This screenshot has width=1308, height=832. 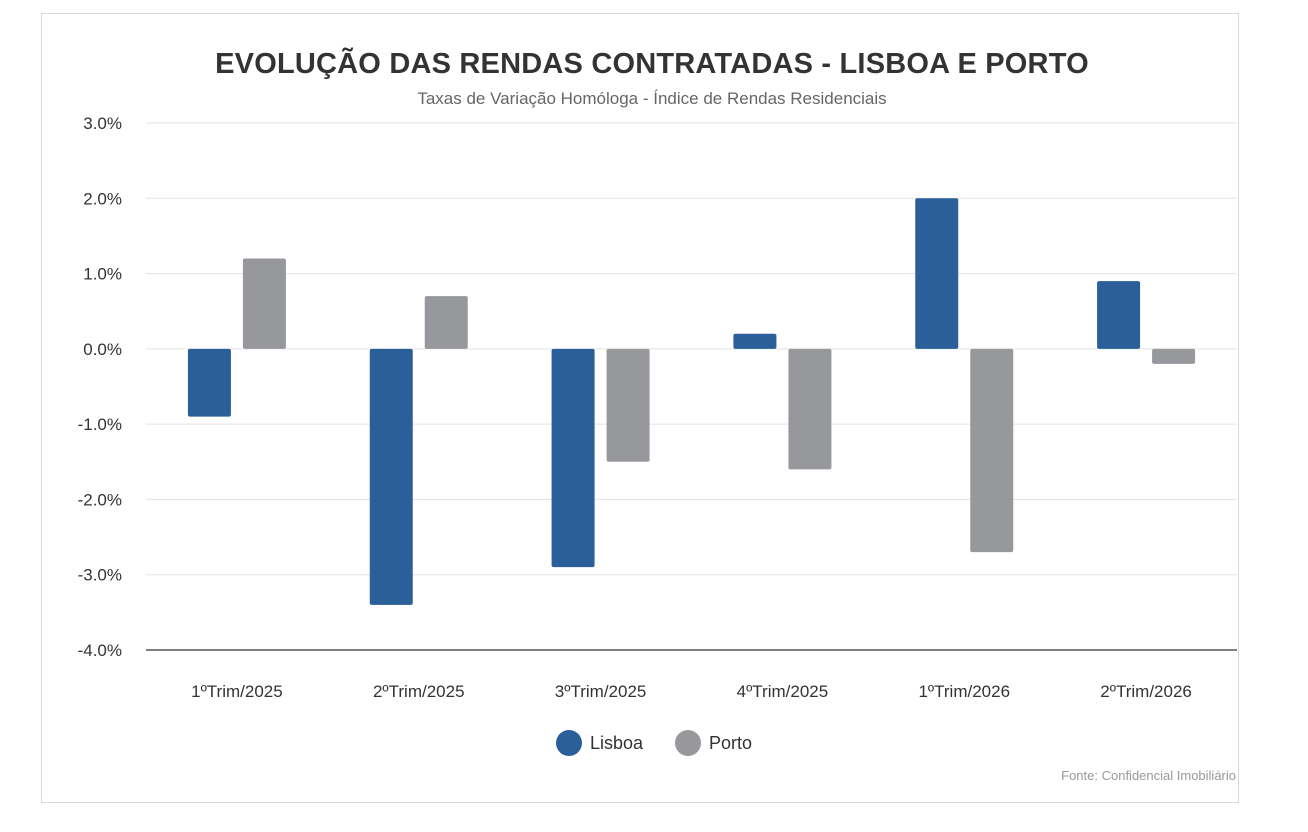 What do you see at coordinates (654, 743) in the screenshot?
I see `legend: Lisboa Porto` at bounding box center [654, 743].